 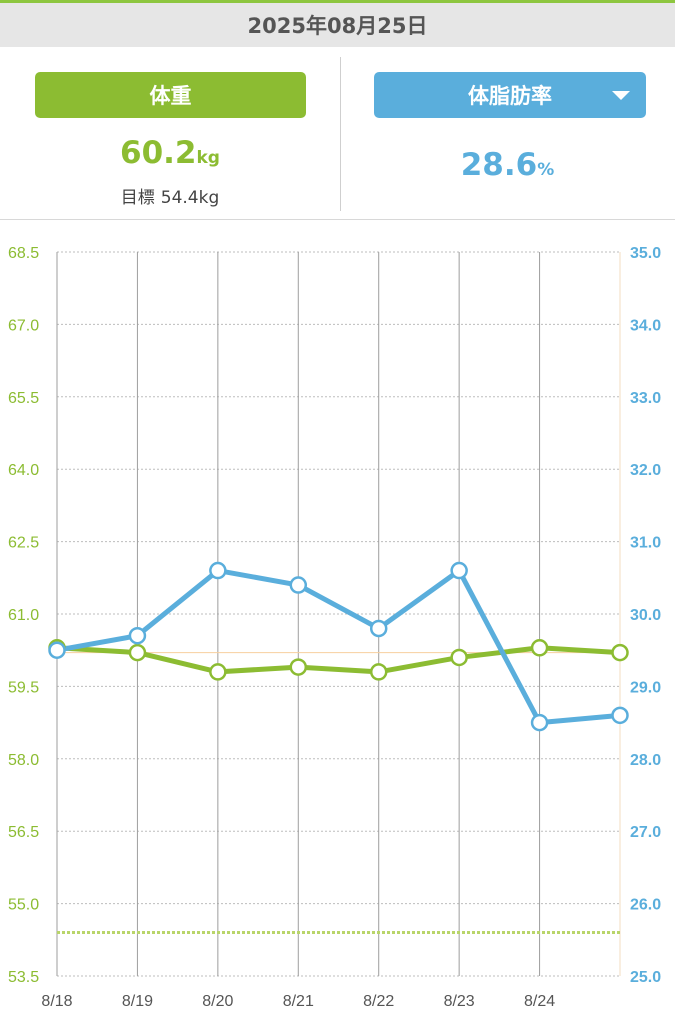 I want to click on x-axis-tick-label: 8/23, so click(x=459, y=1001).